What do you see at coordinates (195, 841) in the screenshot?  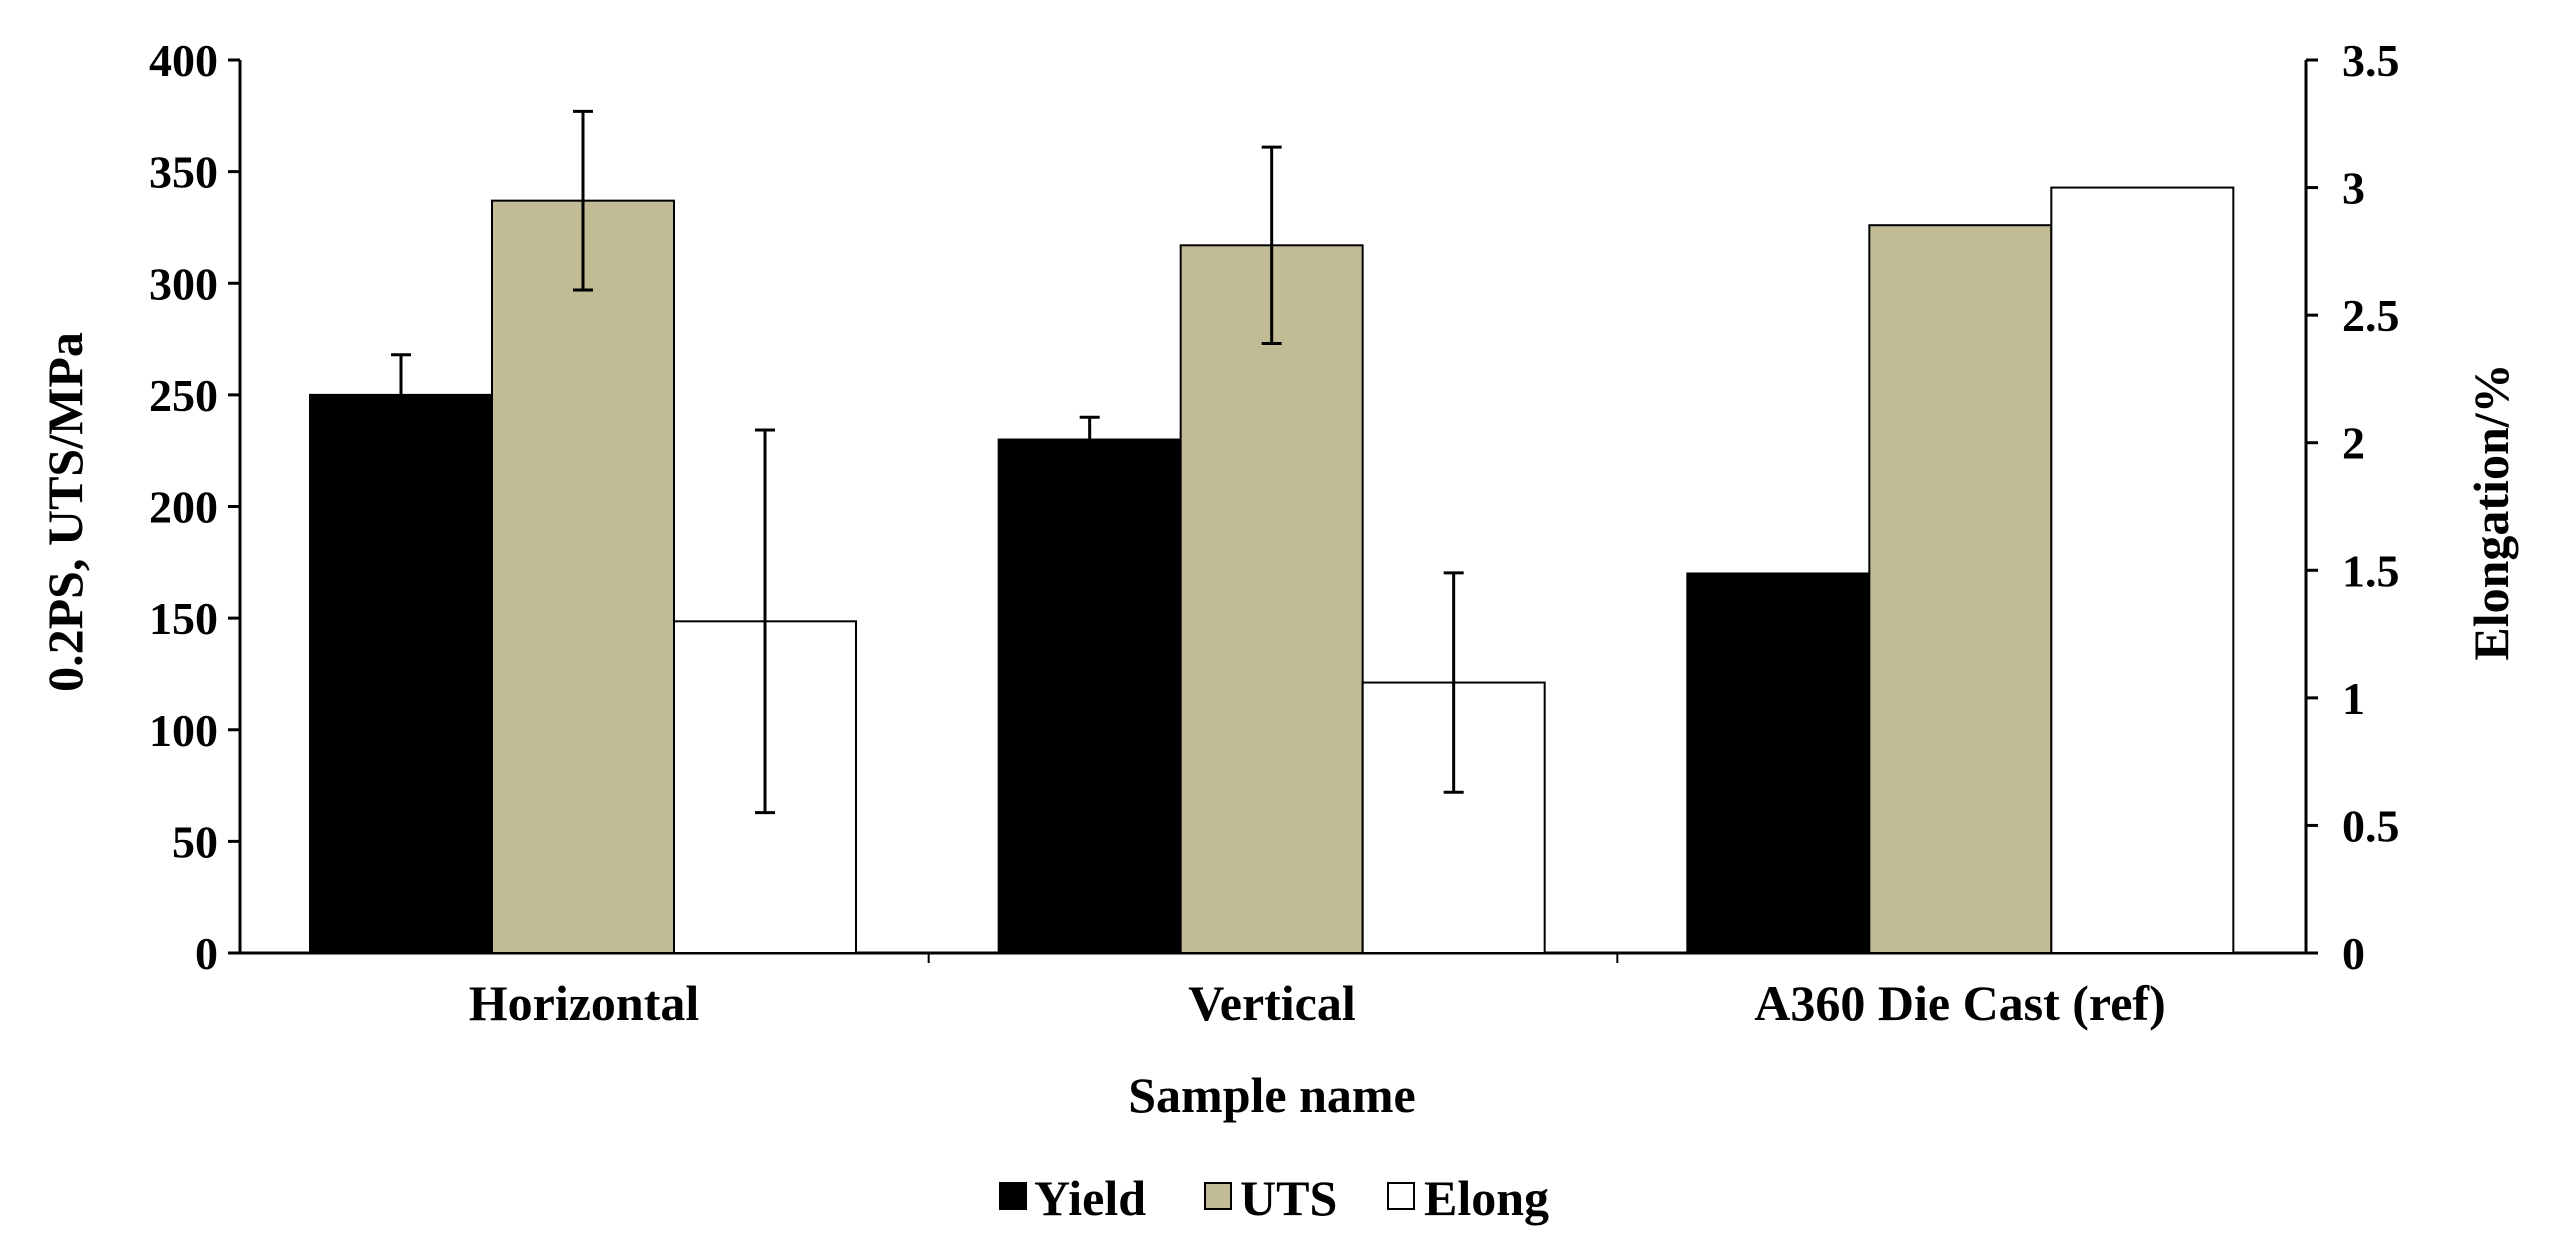 I see `y-tick-label: 50` at bounding box center [195, 841].